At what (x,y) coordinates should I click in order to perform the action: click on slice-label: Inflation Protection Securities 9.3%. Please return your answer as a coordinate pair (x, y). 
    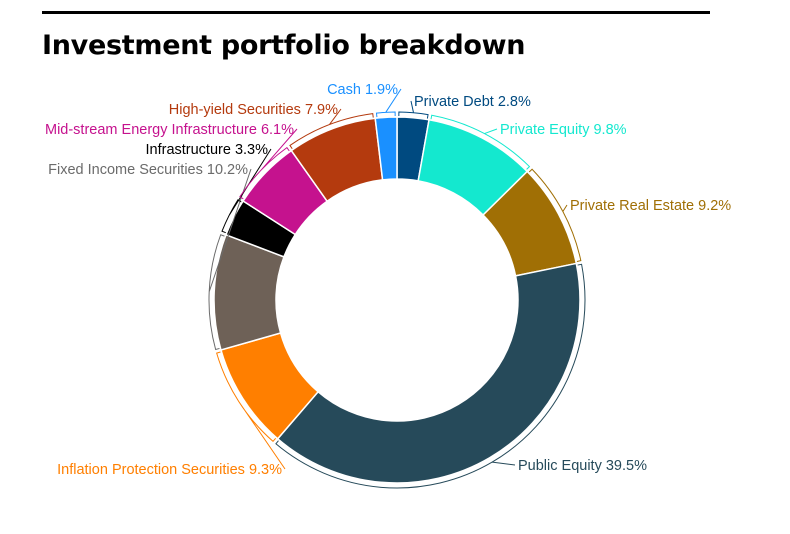
    Looking at the image, I should click on (169, 470).